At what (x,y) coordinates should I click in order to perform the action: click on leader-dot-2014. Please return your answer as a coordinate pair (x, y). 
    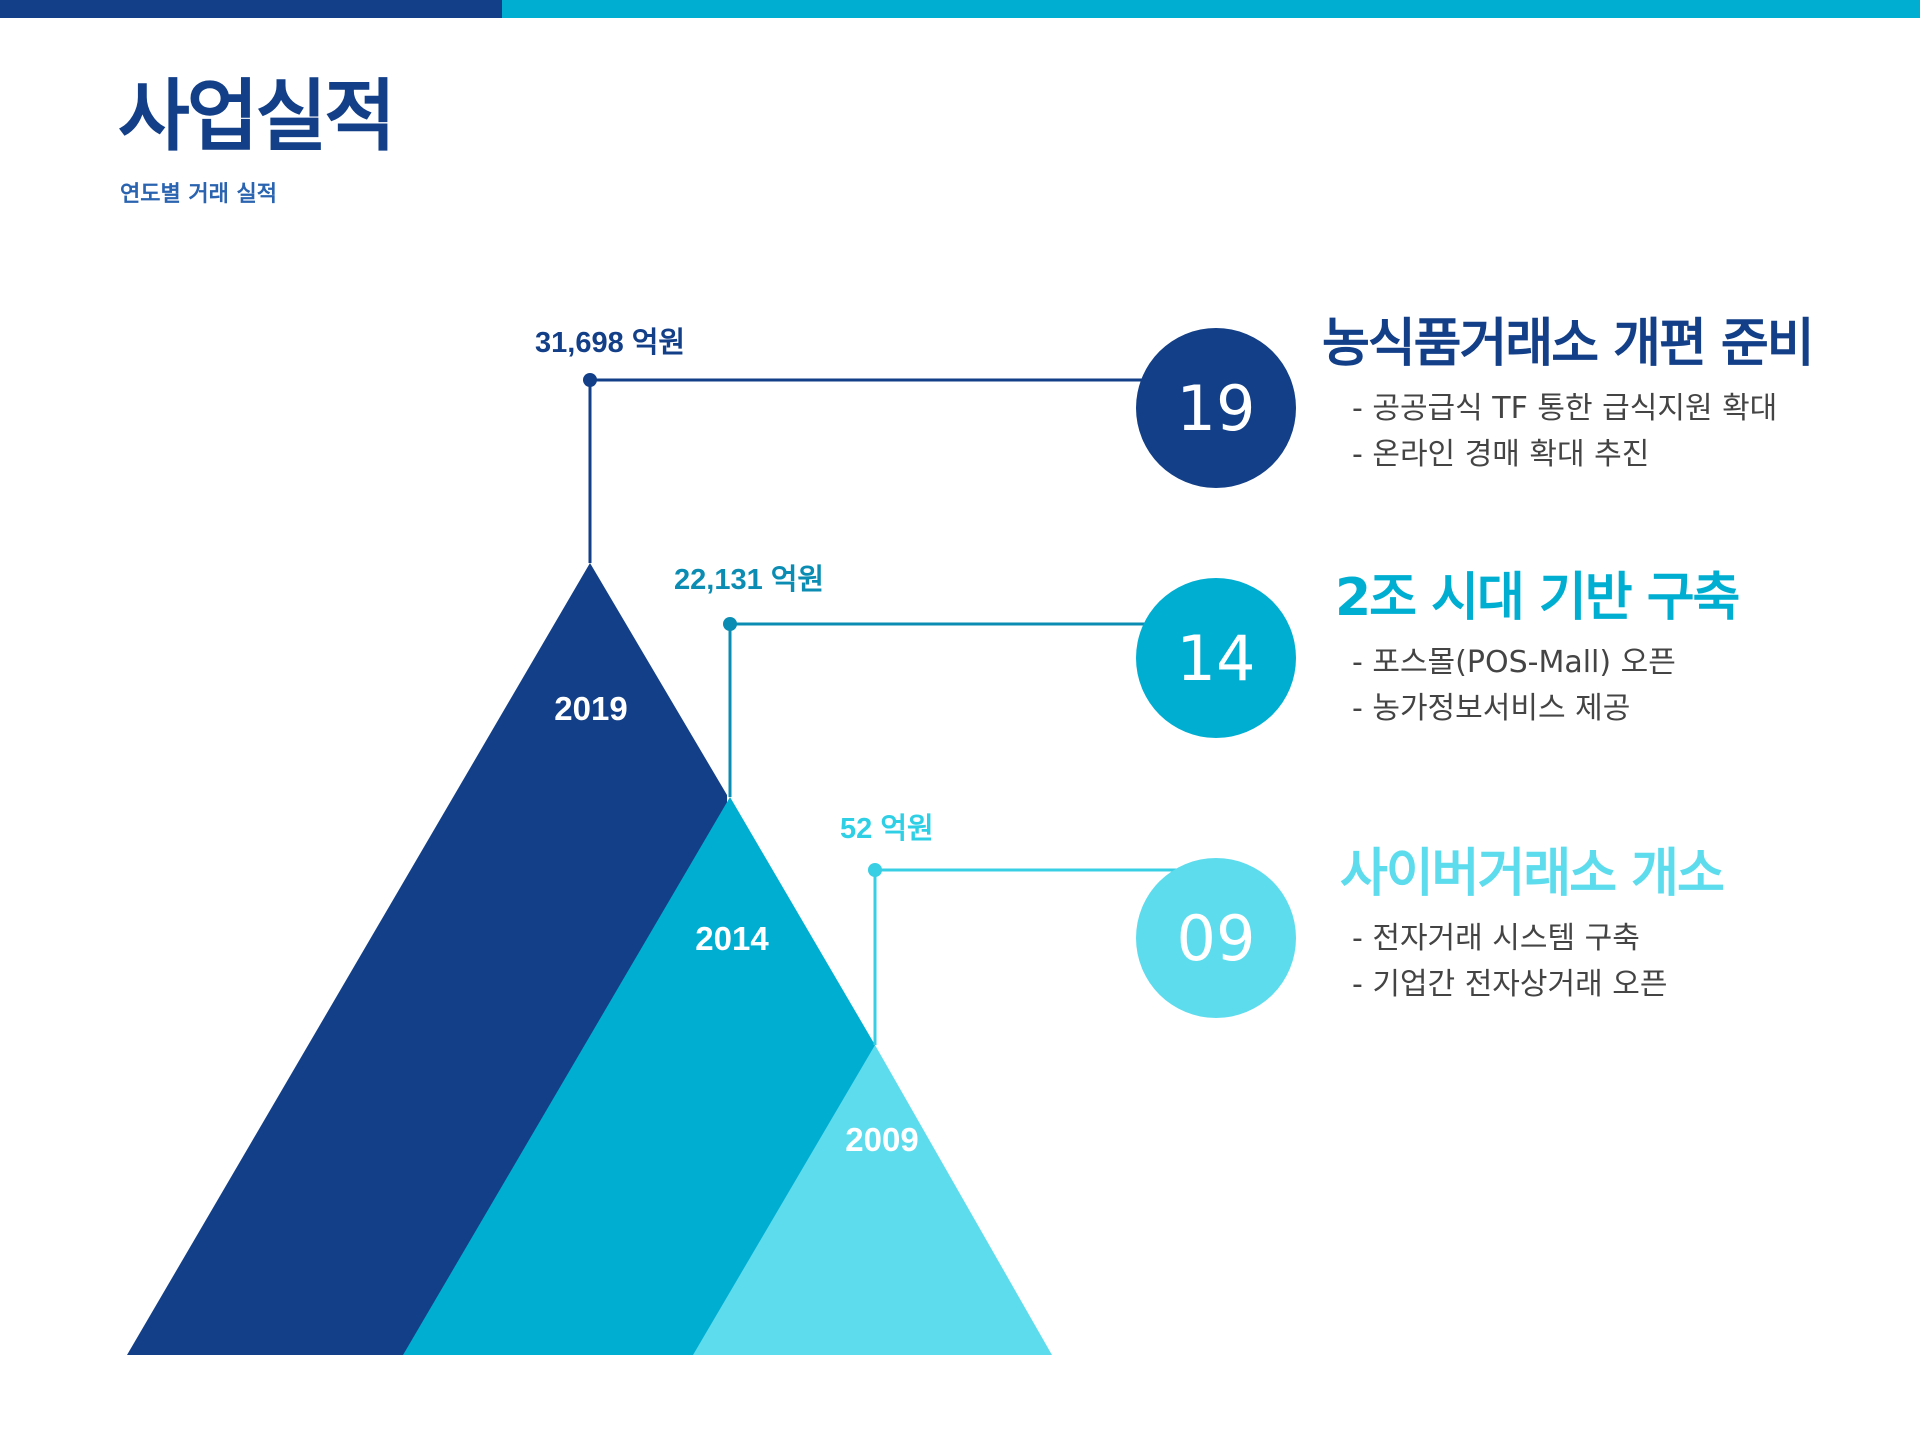
    Looking at the image, I should click on (730, 624).